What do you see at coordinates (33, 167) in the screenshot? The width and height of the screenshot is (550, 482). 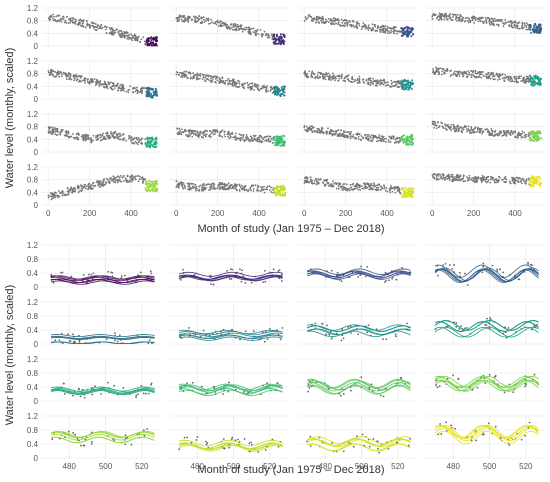 I see `y-tick-label: 1.2` at bounding box center [33, 167].